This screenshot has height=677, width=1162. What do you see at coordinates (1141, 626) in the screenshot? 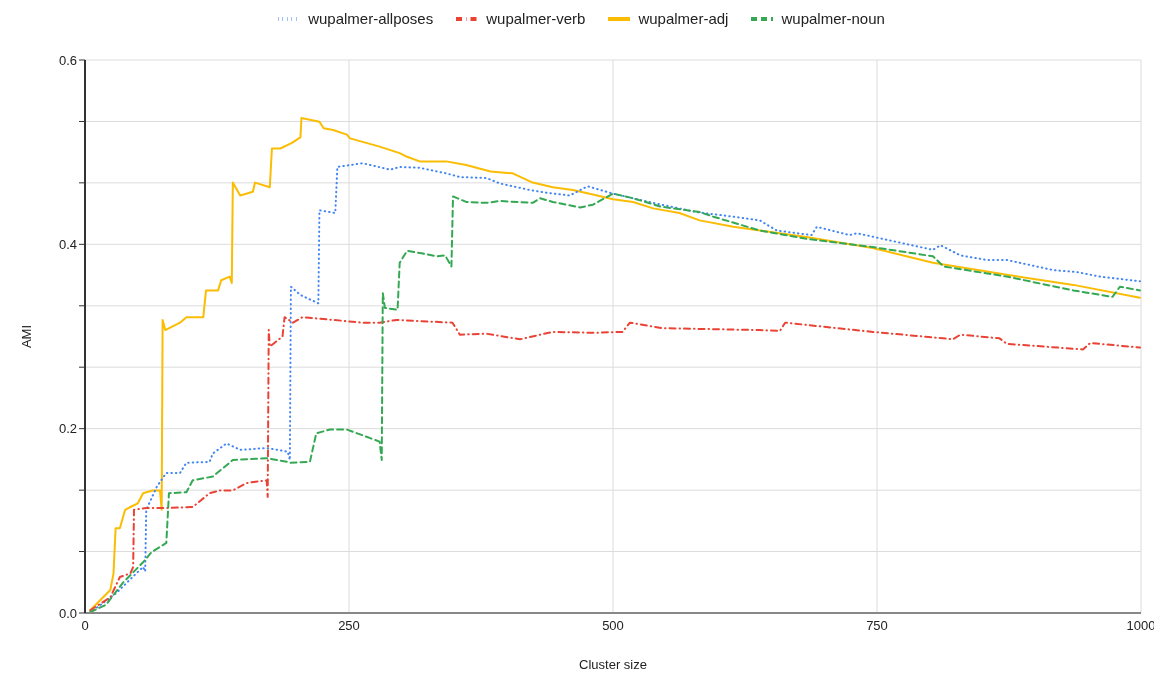
I see `x-tick-label: 1000` at bounding box center [1141, 626].